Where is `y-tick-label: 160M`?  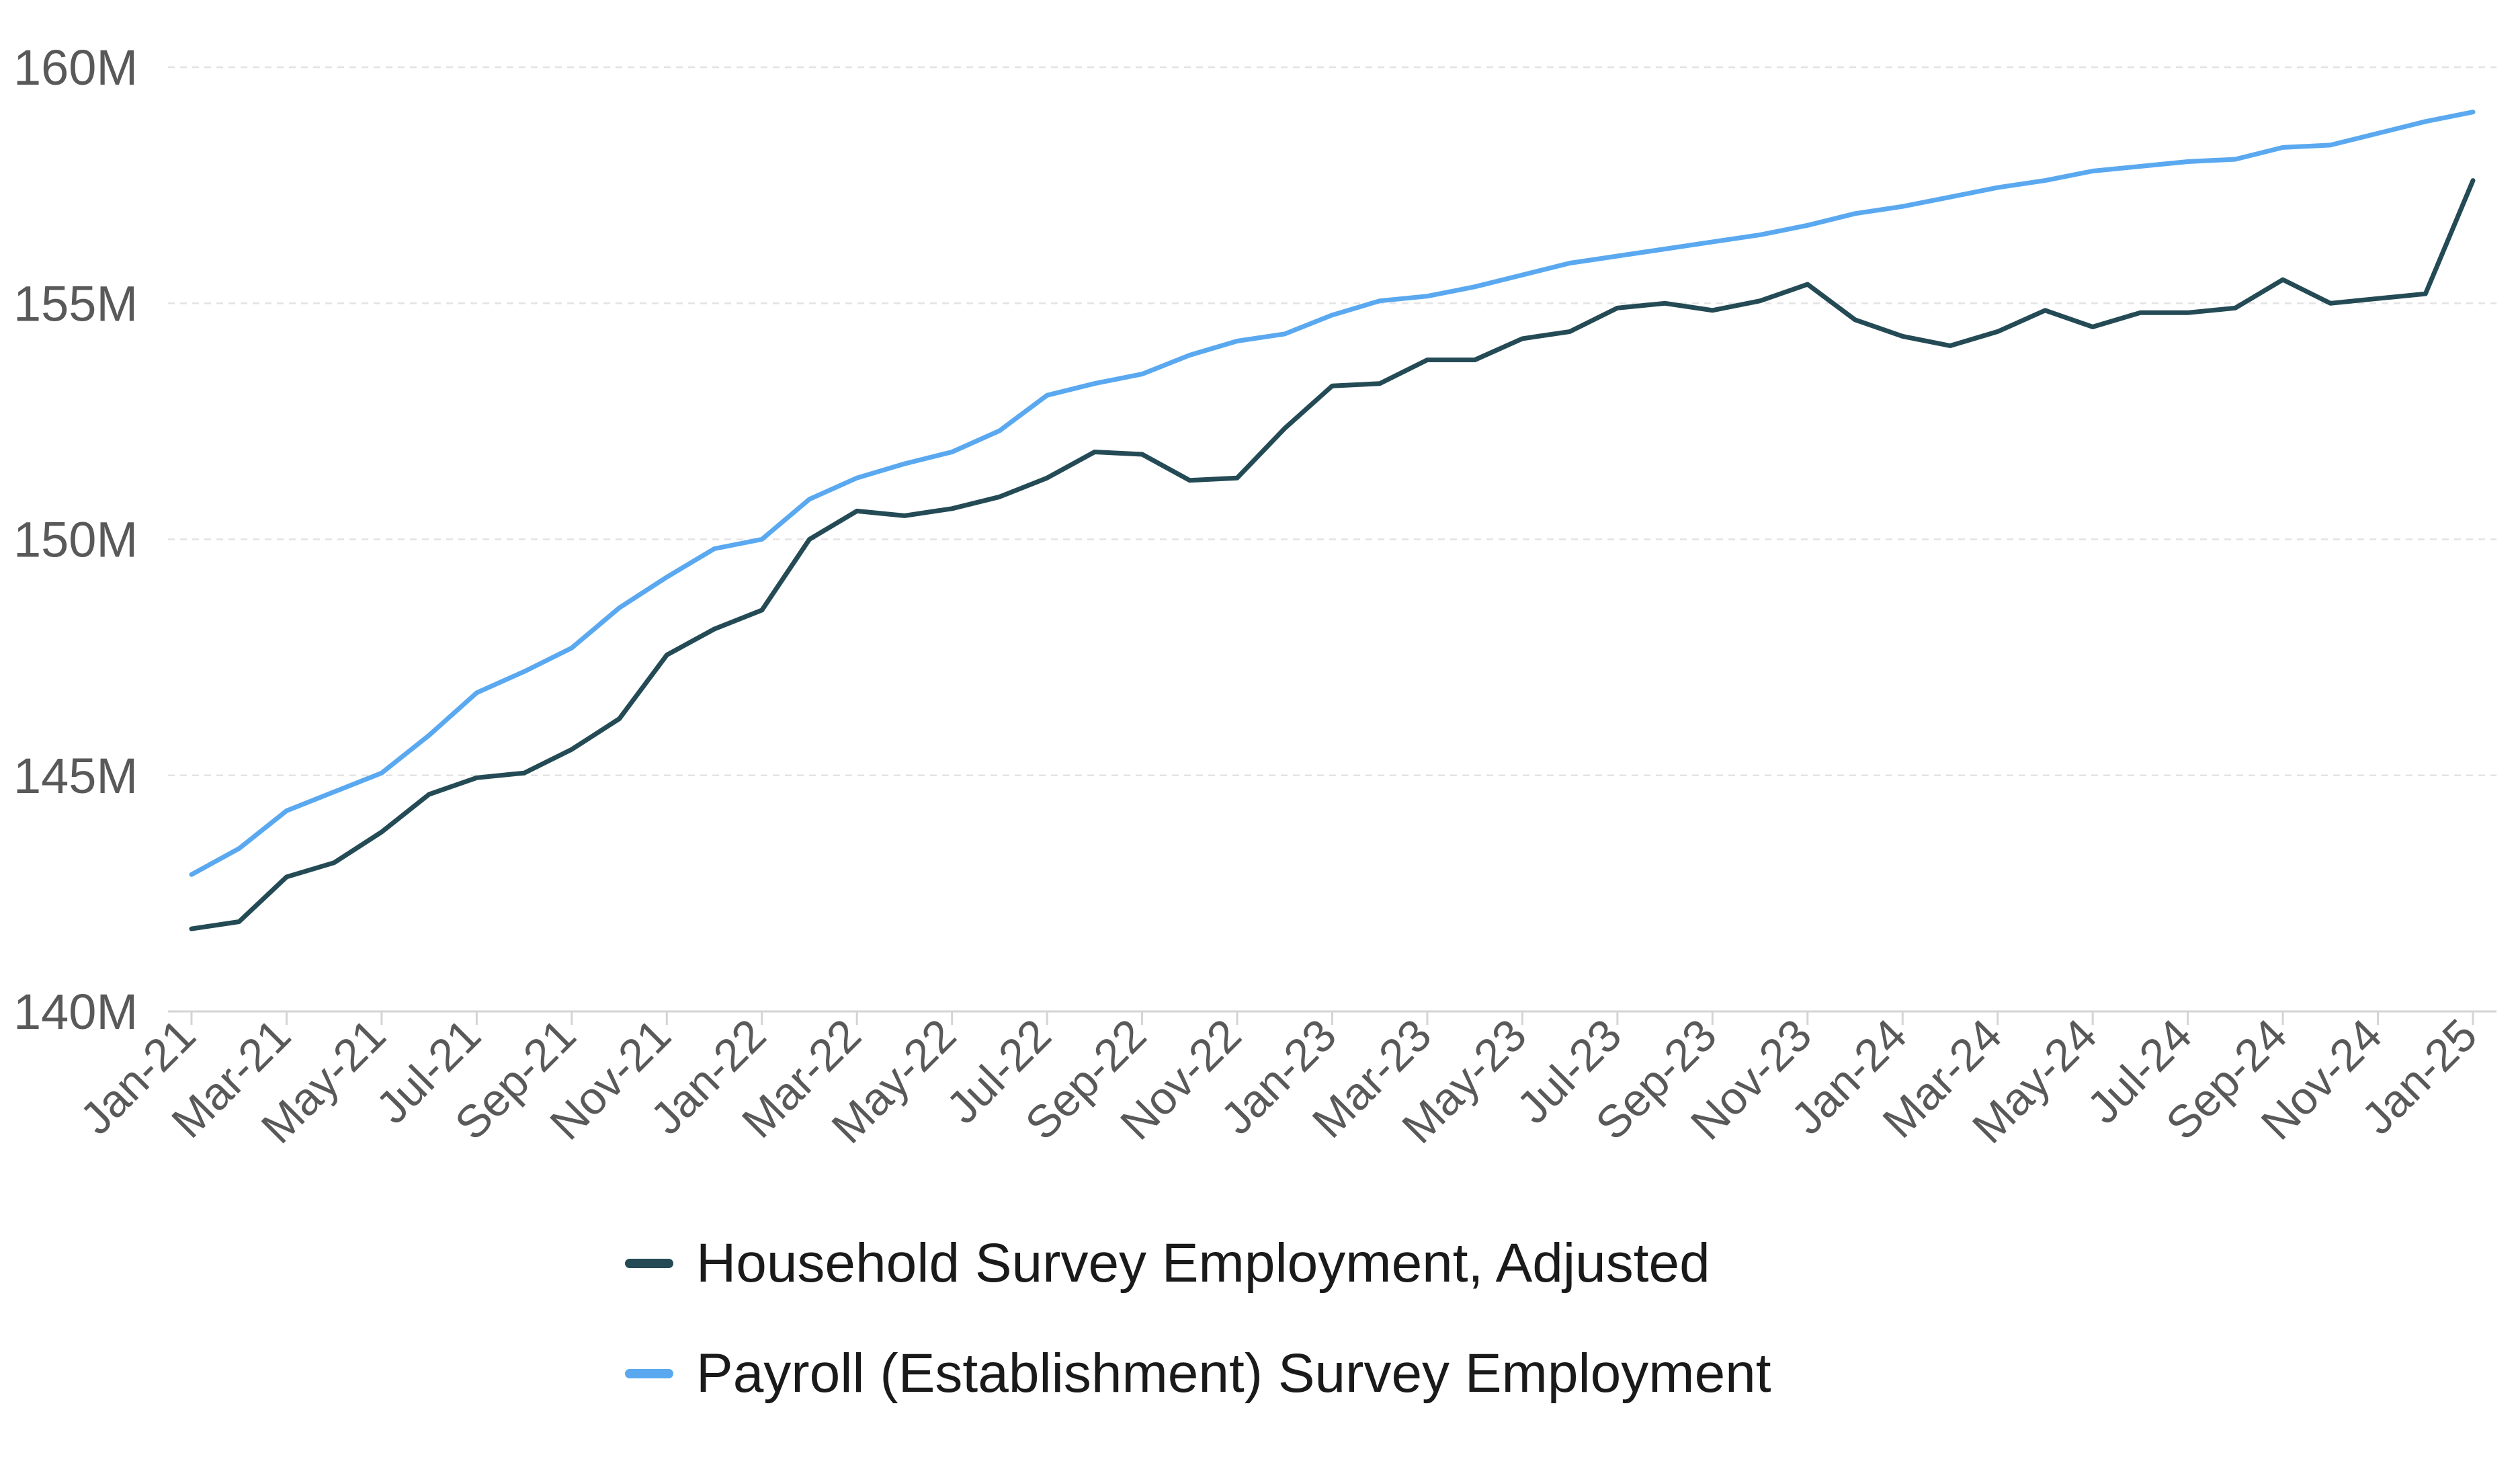
y-tick-label: 160M is located at coordinates (76, 67).